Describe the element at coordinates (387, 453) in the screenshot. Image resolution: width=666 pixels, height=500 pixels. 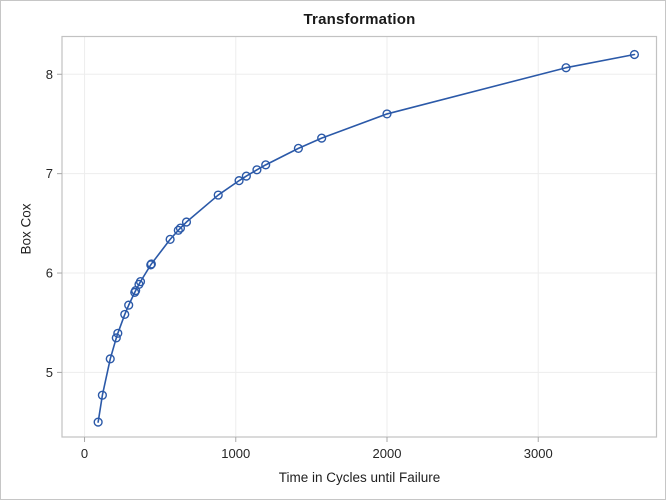
I see `x-tick-label: 2000` at that location.